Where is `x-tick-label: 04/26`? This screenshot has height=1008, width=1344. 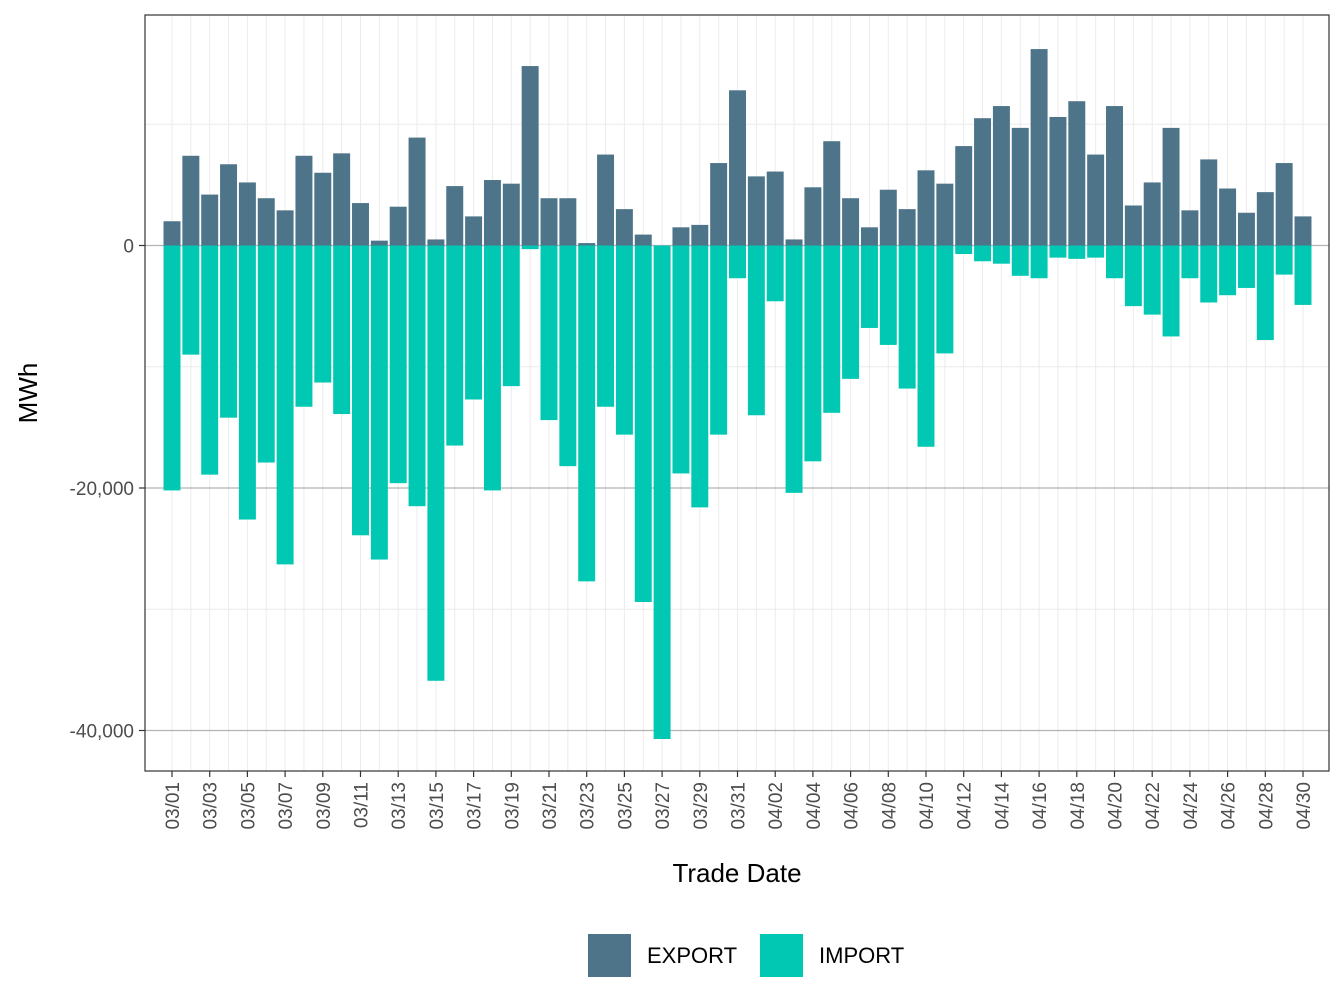
x-tick-label: 04/26 is located at coordinates (1229, 806).